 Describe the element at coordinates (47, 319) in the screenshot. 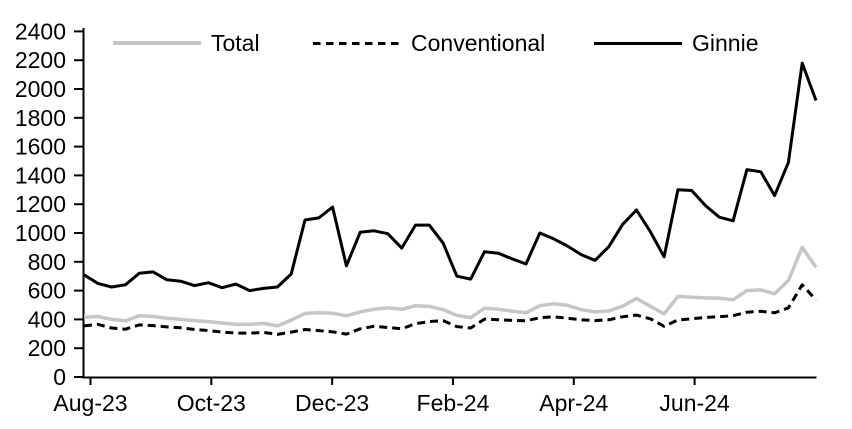

I see `y-tick-label: 400` at that location.